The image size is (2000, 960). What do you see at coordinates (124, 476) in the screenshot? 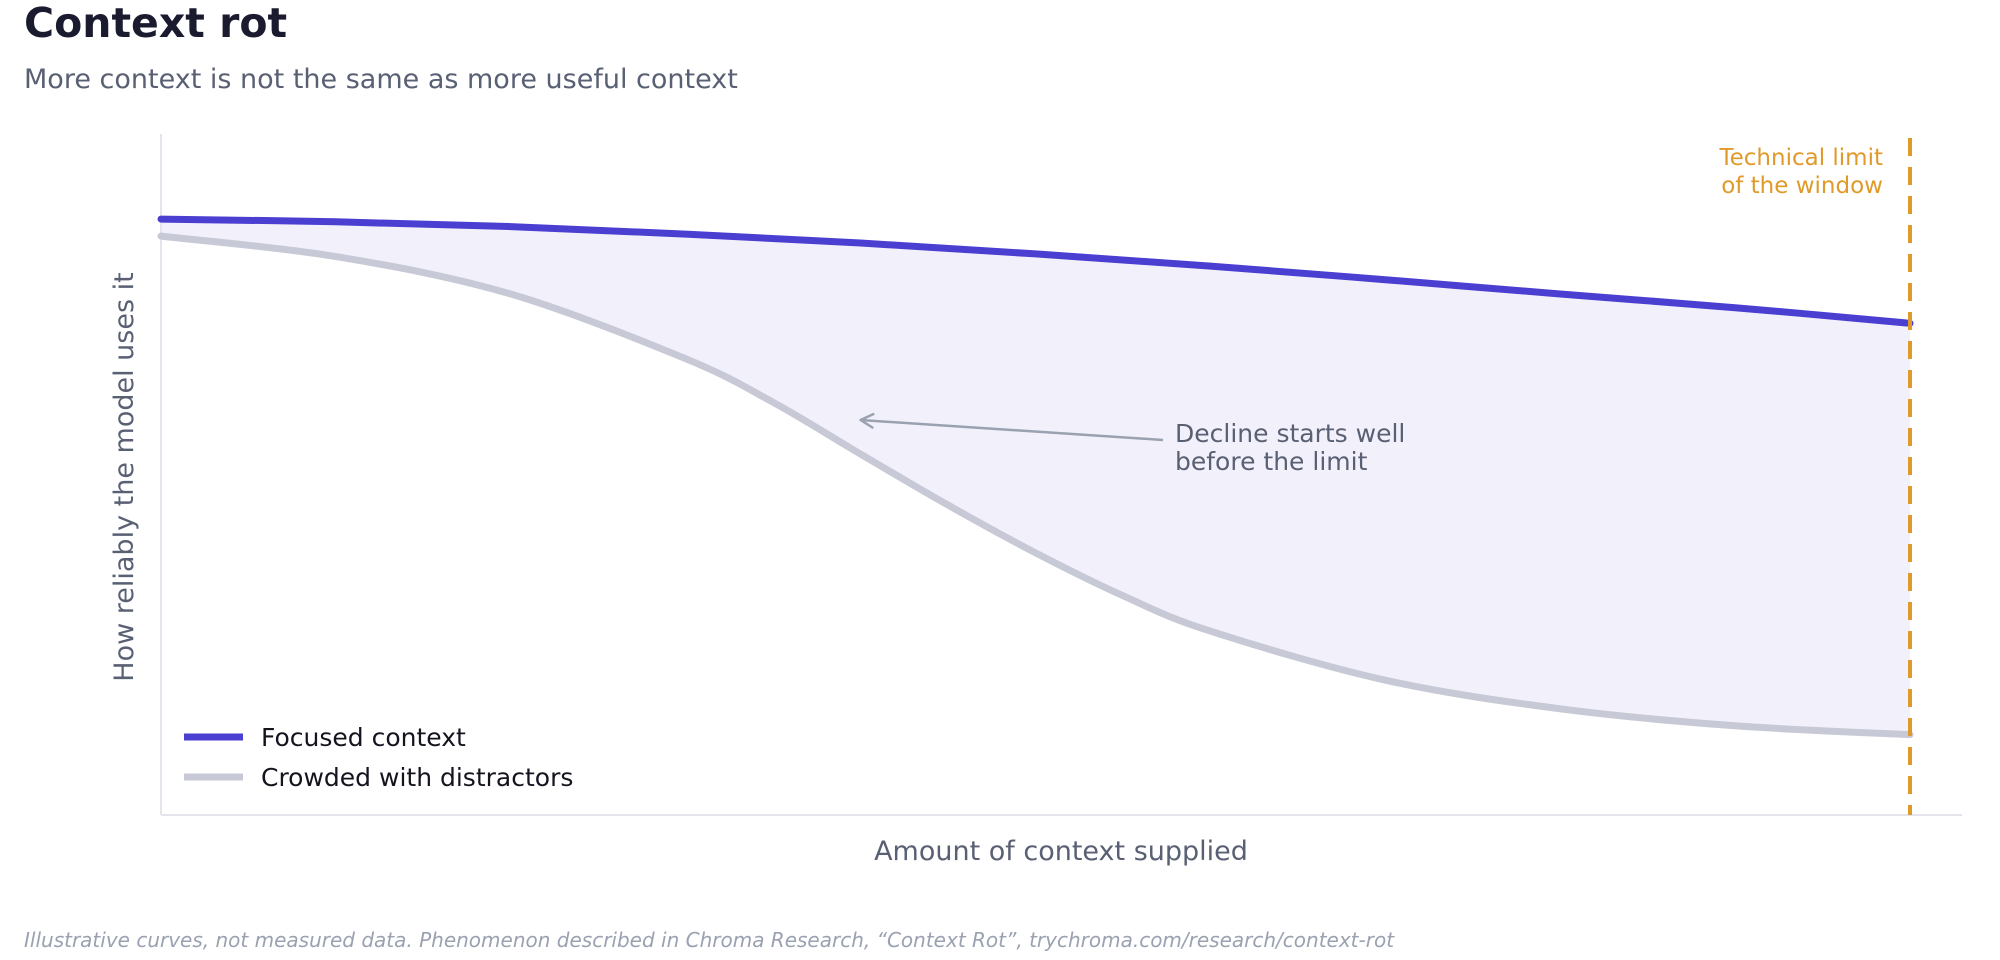
I see `y-axis-label: How reliably the model uses it` at bounding box center [124, 476].